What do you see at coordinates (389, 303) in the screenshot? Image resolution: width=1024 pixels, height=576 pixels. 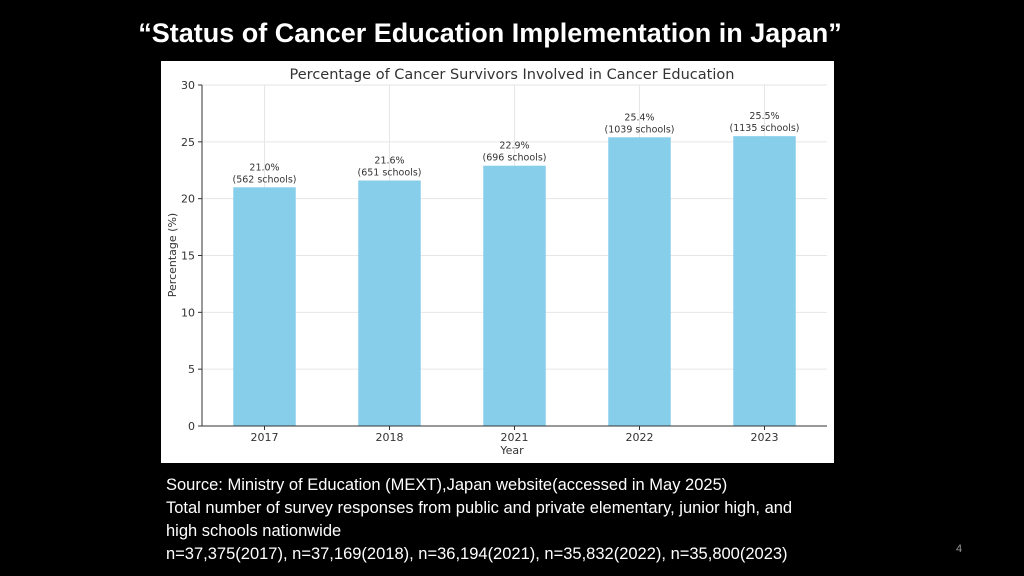 I see `bar-2018` at bounding box center [389, 303].